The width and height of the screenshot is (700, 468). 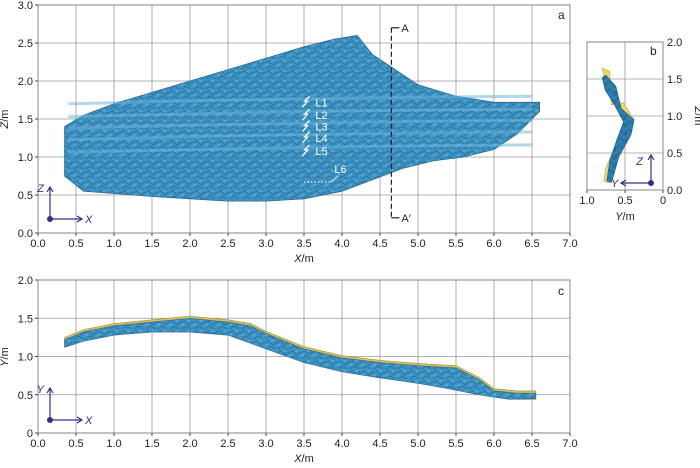 What do you see at coordinates (300, 358) in the screenshot?
I see `panel-c-rock-surface` at bounding box center [300, 358].